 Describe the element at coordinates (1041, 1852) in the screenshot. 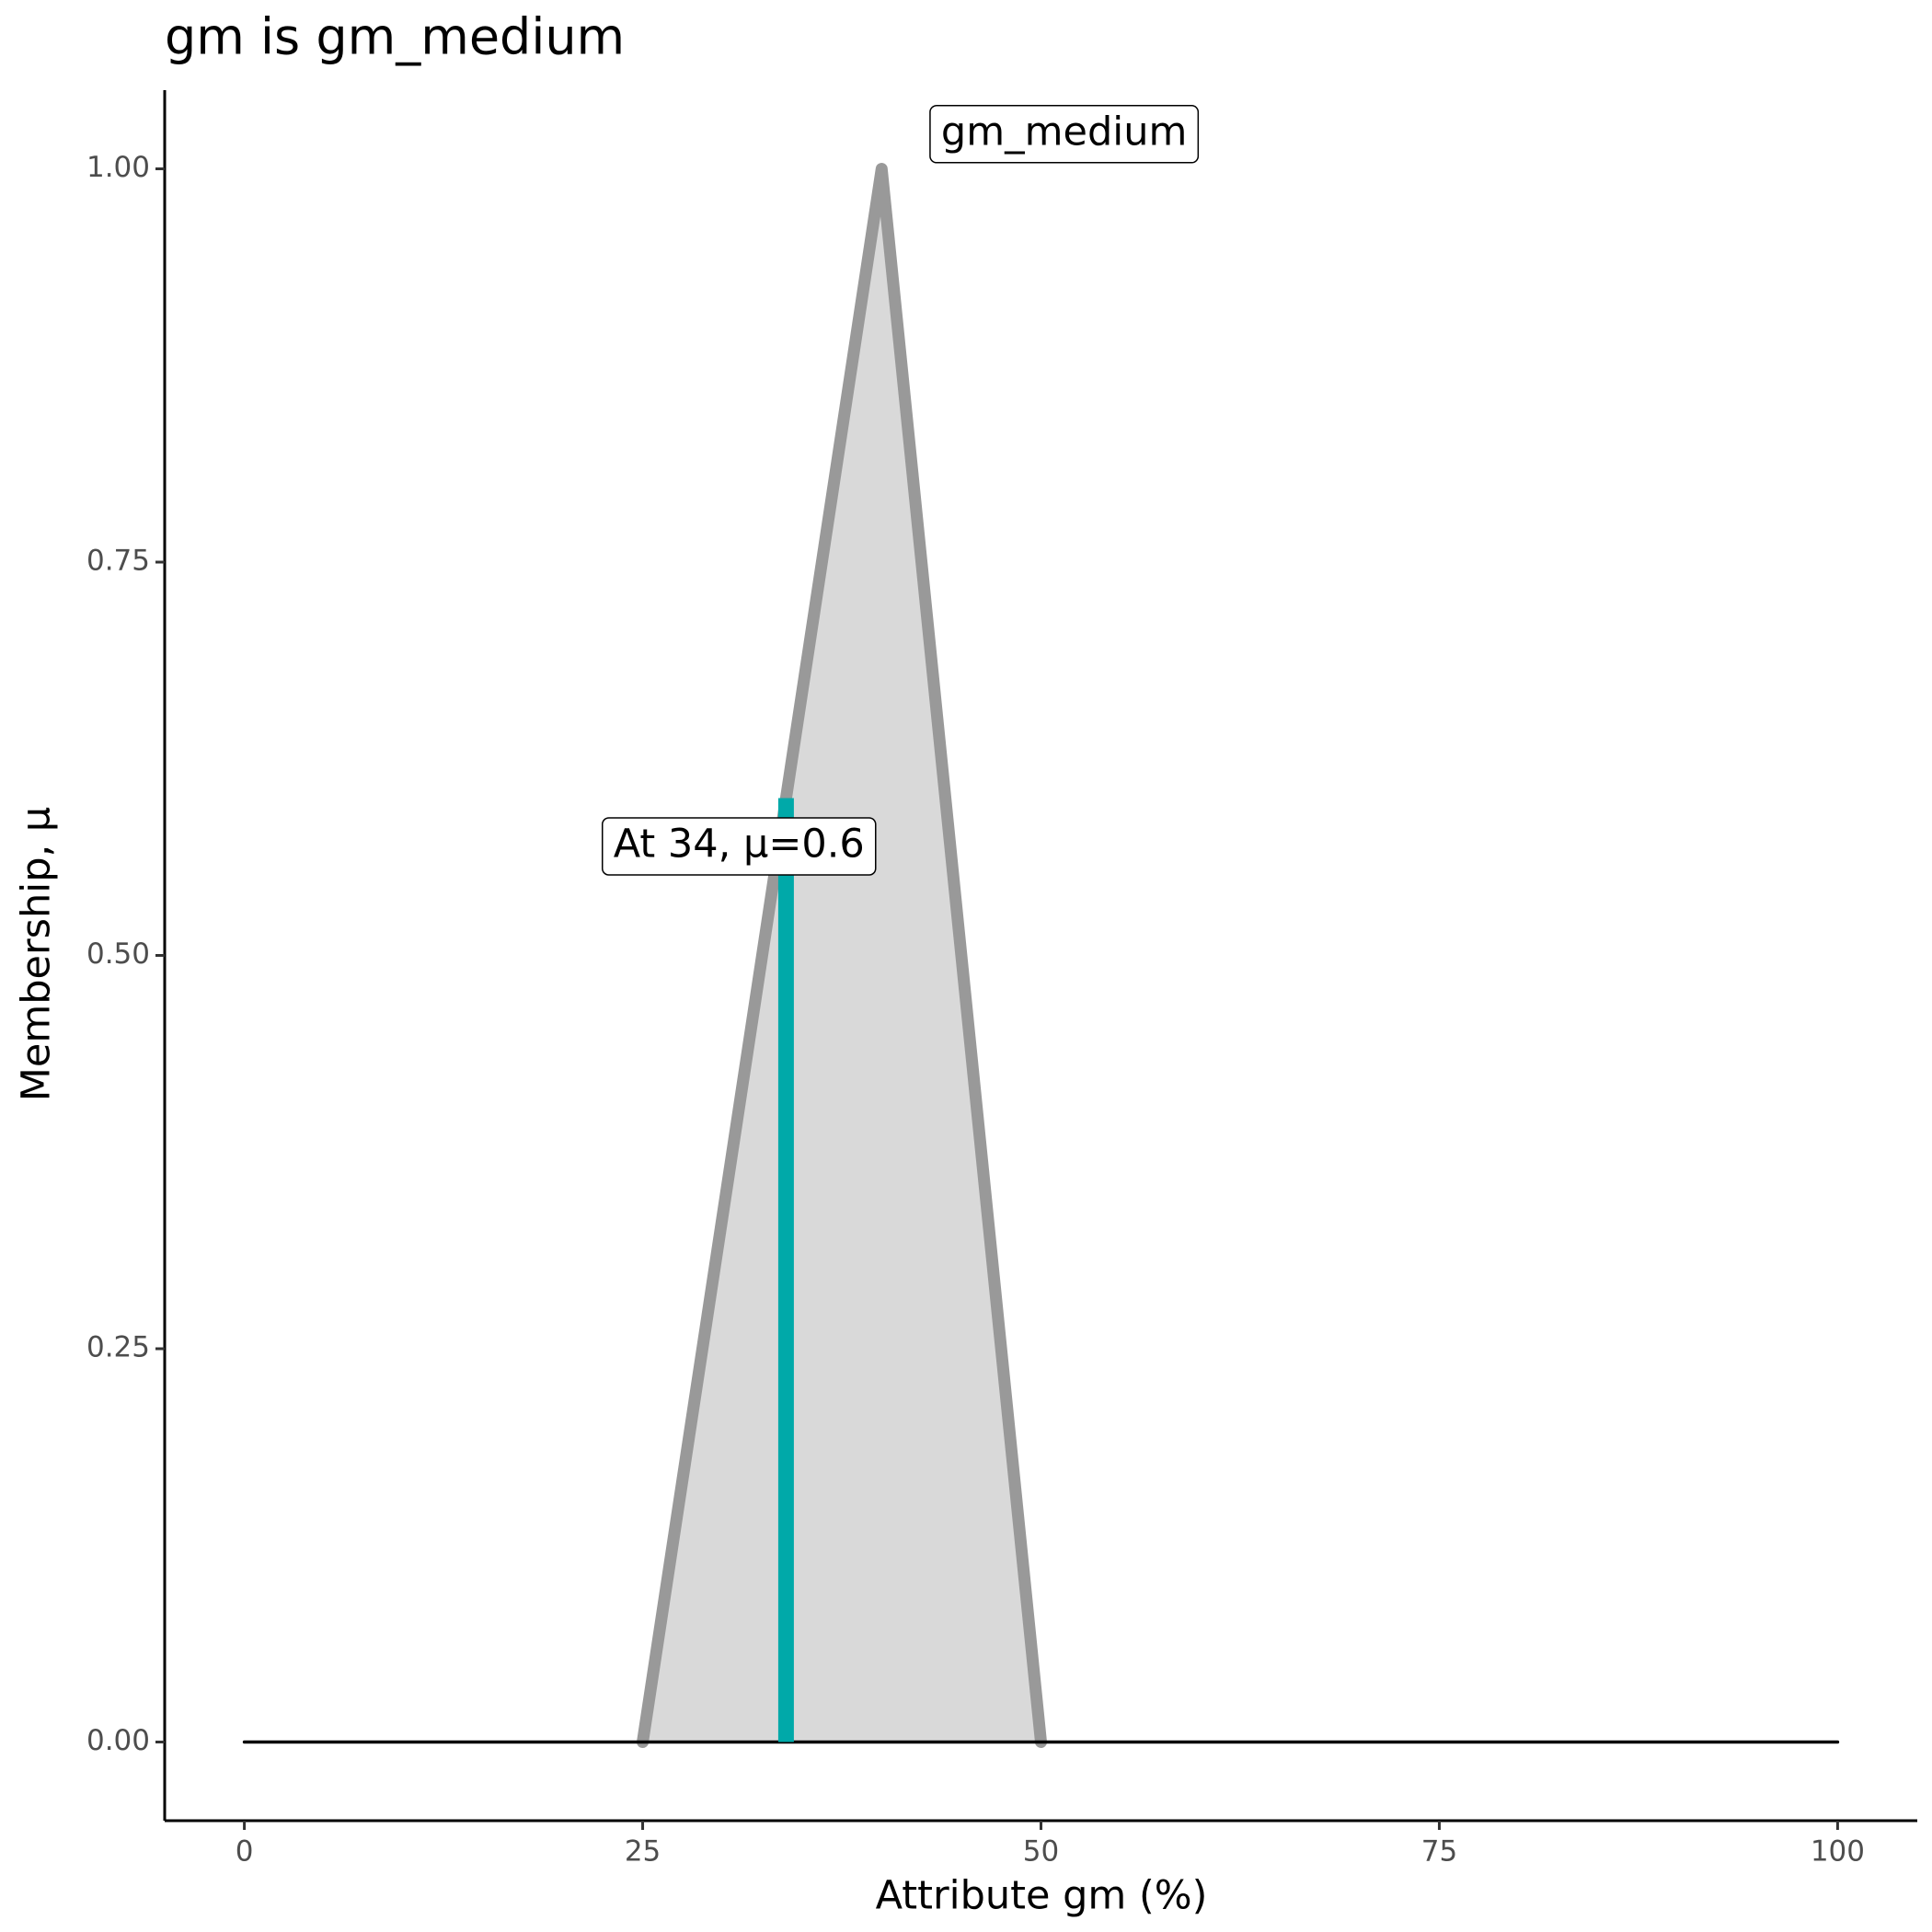

I see `x-tick-label: 50` at that location.